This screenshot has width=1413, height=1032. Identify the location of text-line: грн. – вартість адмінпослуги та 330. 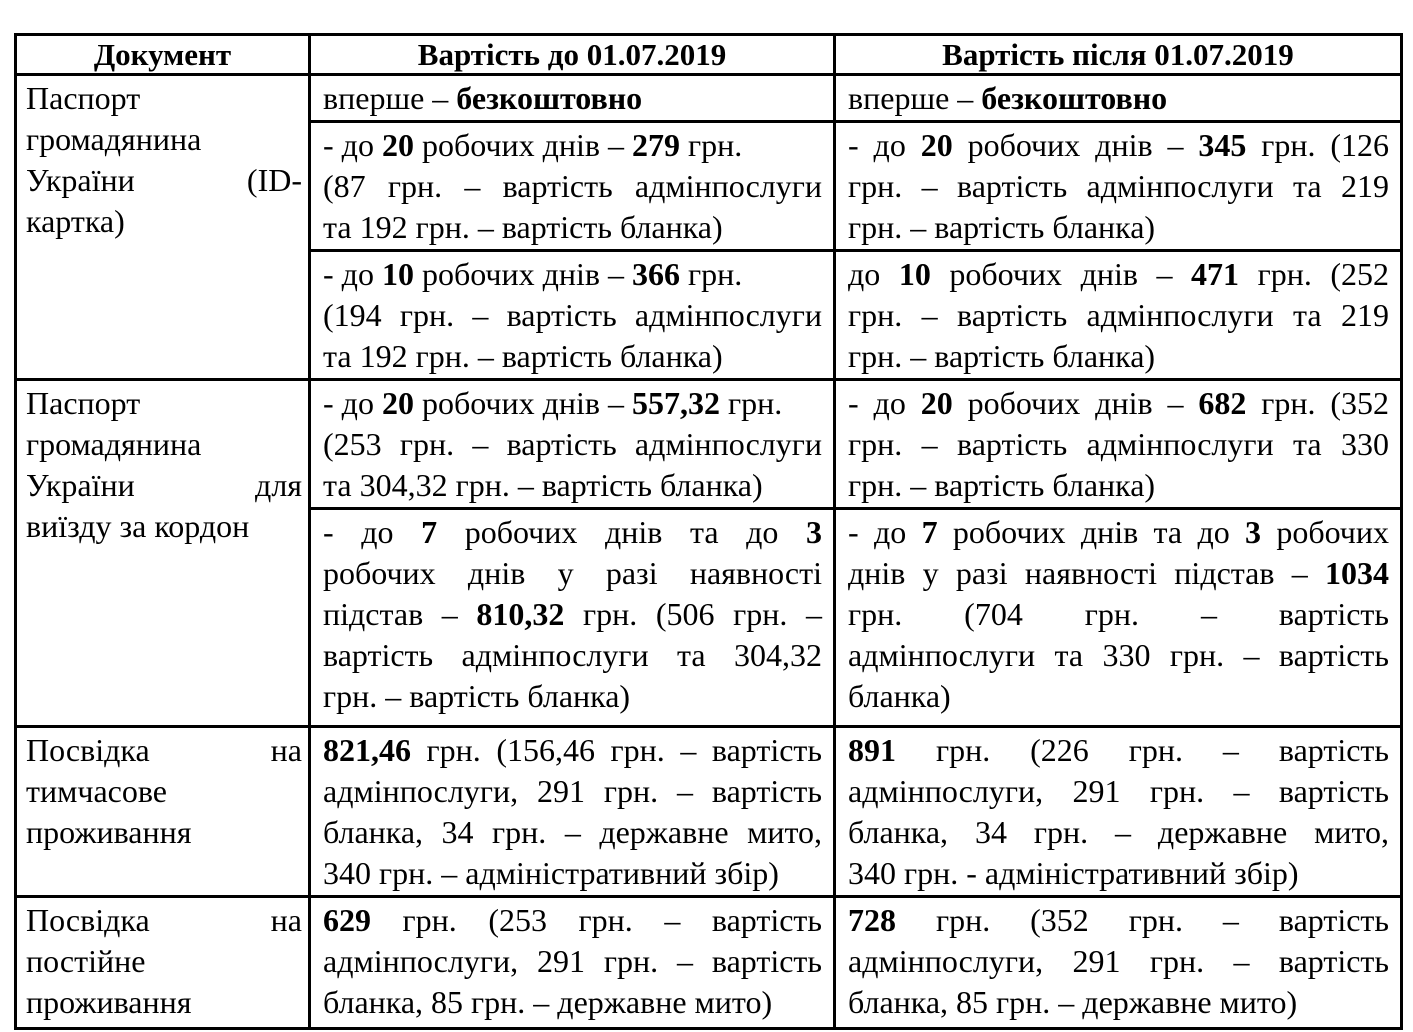
(1118, 444).